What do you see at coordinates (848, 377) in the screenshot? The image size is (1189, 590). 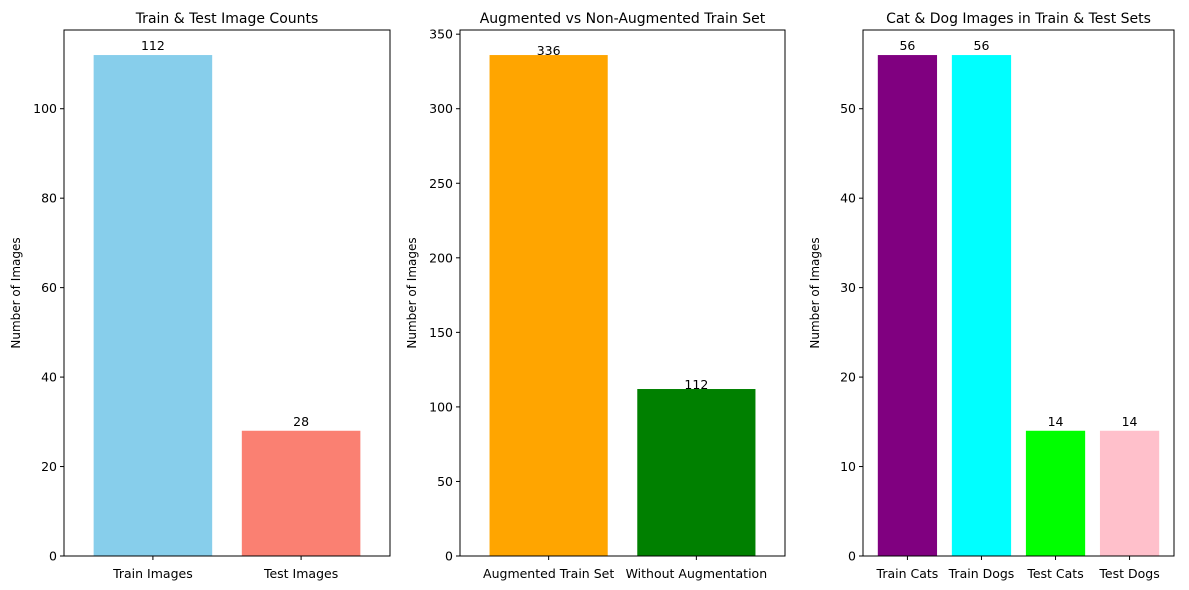 I see `chart-cat-dog-y-tick-label-2: 20` at bounding box center [848, 377].